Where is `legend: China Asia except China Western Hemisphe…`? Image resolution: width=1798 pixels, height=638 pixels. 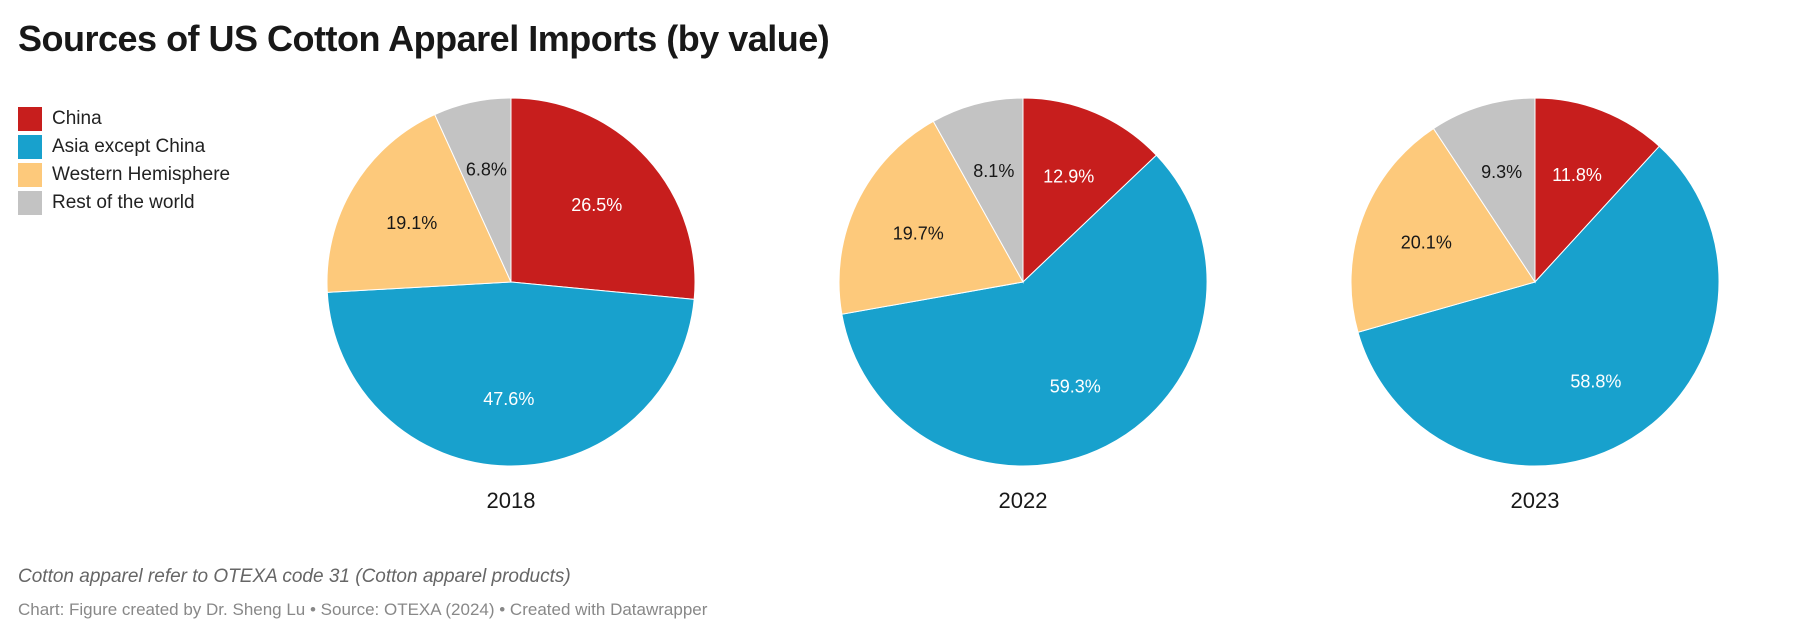
legend: China Asia except China Western Hemisphe… is located at coordinates (124, 161).